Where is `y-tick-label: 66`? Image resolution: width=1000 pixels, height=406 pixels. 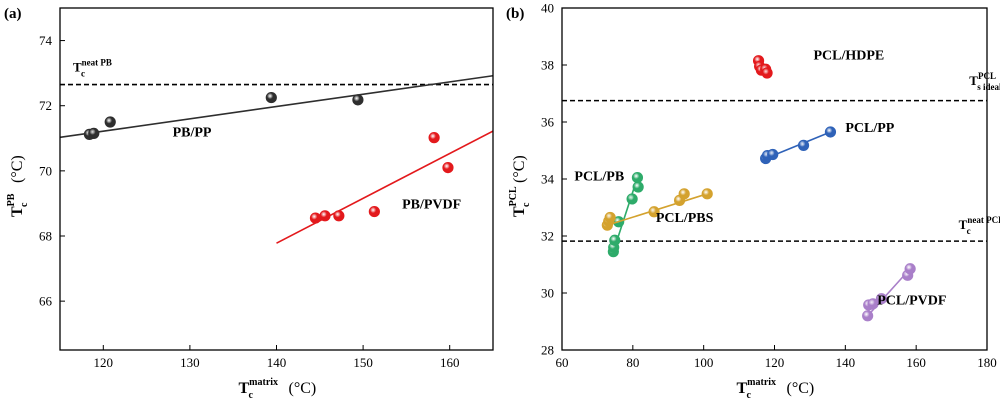 y-tick-label: 66 is located at coordinates (46, 301).